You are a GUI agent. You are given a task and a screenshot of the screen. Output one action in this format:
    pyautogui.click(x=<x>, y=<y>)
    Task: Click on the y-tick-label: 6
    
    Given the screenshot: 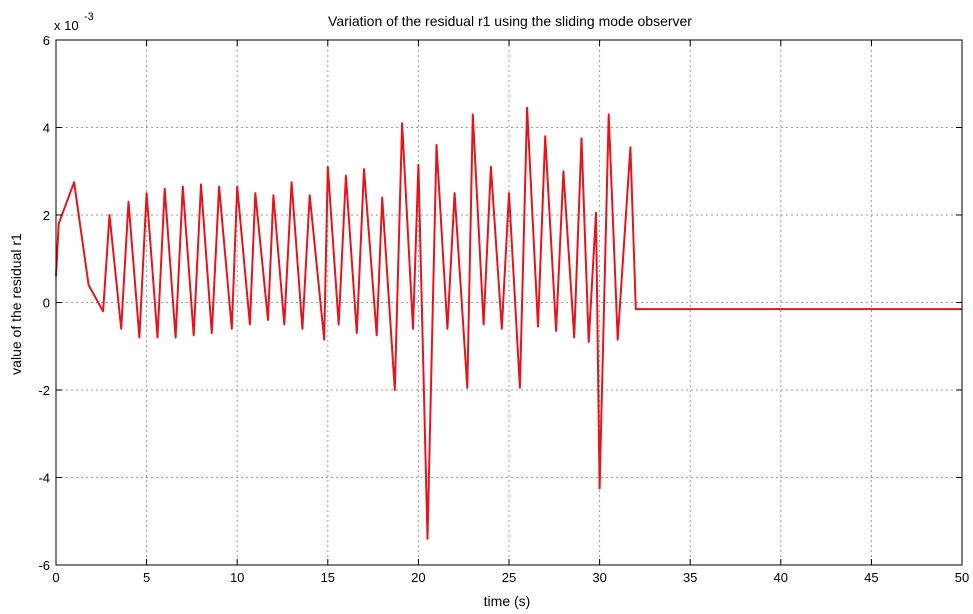 What is the action you would take?
    pyautogui.click(x=46, y=40)
    